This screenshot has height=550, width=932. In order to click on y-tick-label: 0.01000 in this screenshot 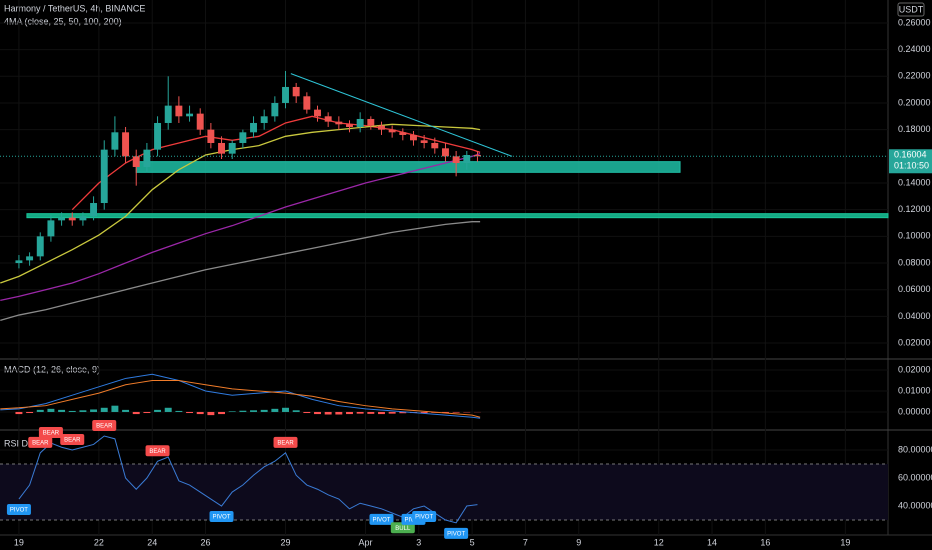, I will do `click(914, 390)`.